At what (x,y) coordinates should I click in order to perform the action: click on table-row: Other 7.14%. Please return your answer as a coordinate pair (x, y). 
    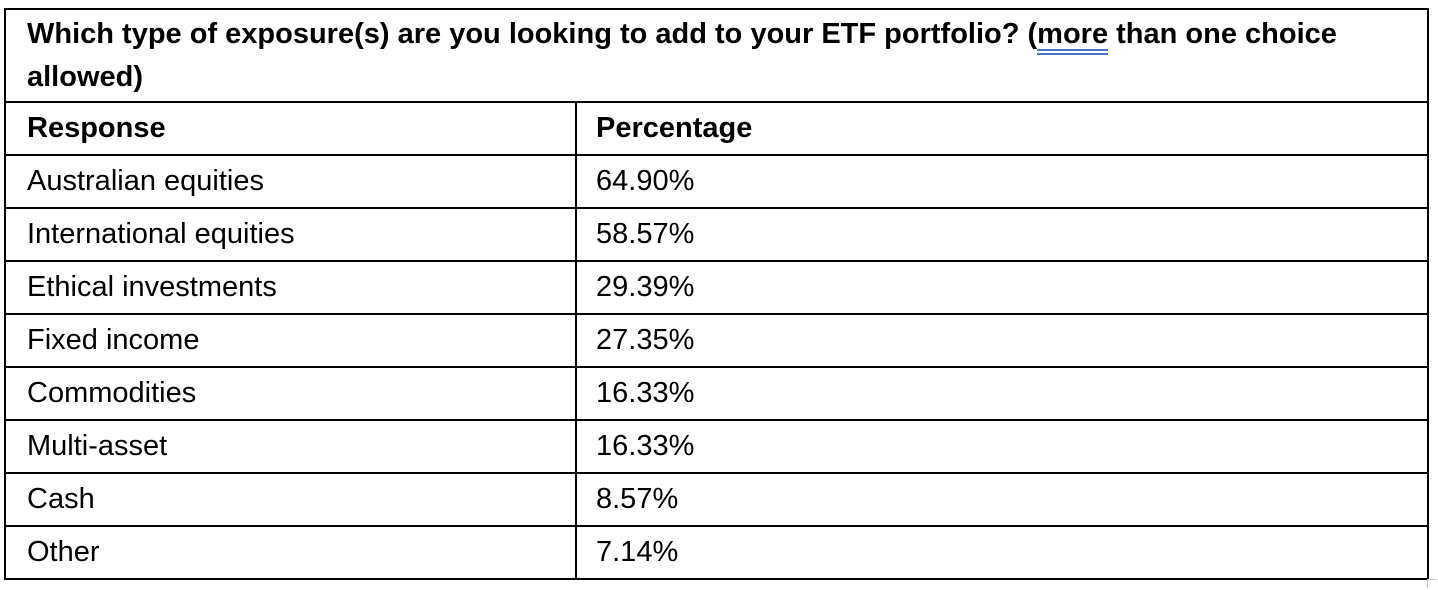
    Looking at the image, I should click on (717, 552).